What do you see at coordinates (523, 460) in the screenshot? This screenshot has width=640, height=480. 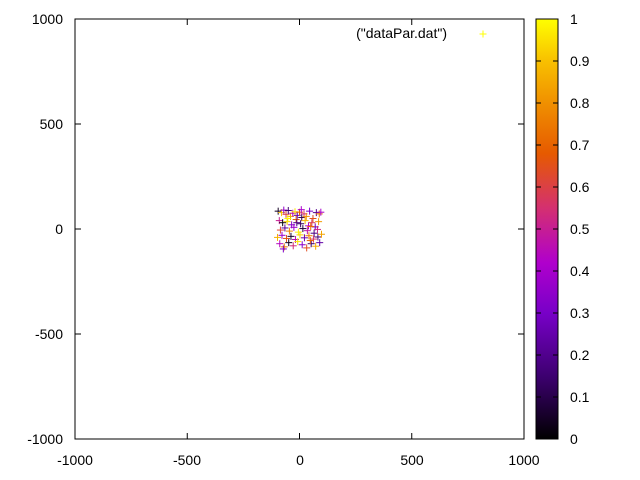 I see `x-tick-label: 1000` at bounding box center [523, 460].